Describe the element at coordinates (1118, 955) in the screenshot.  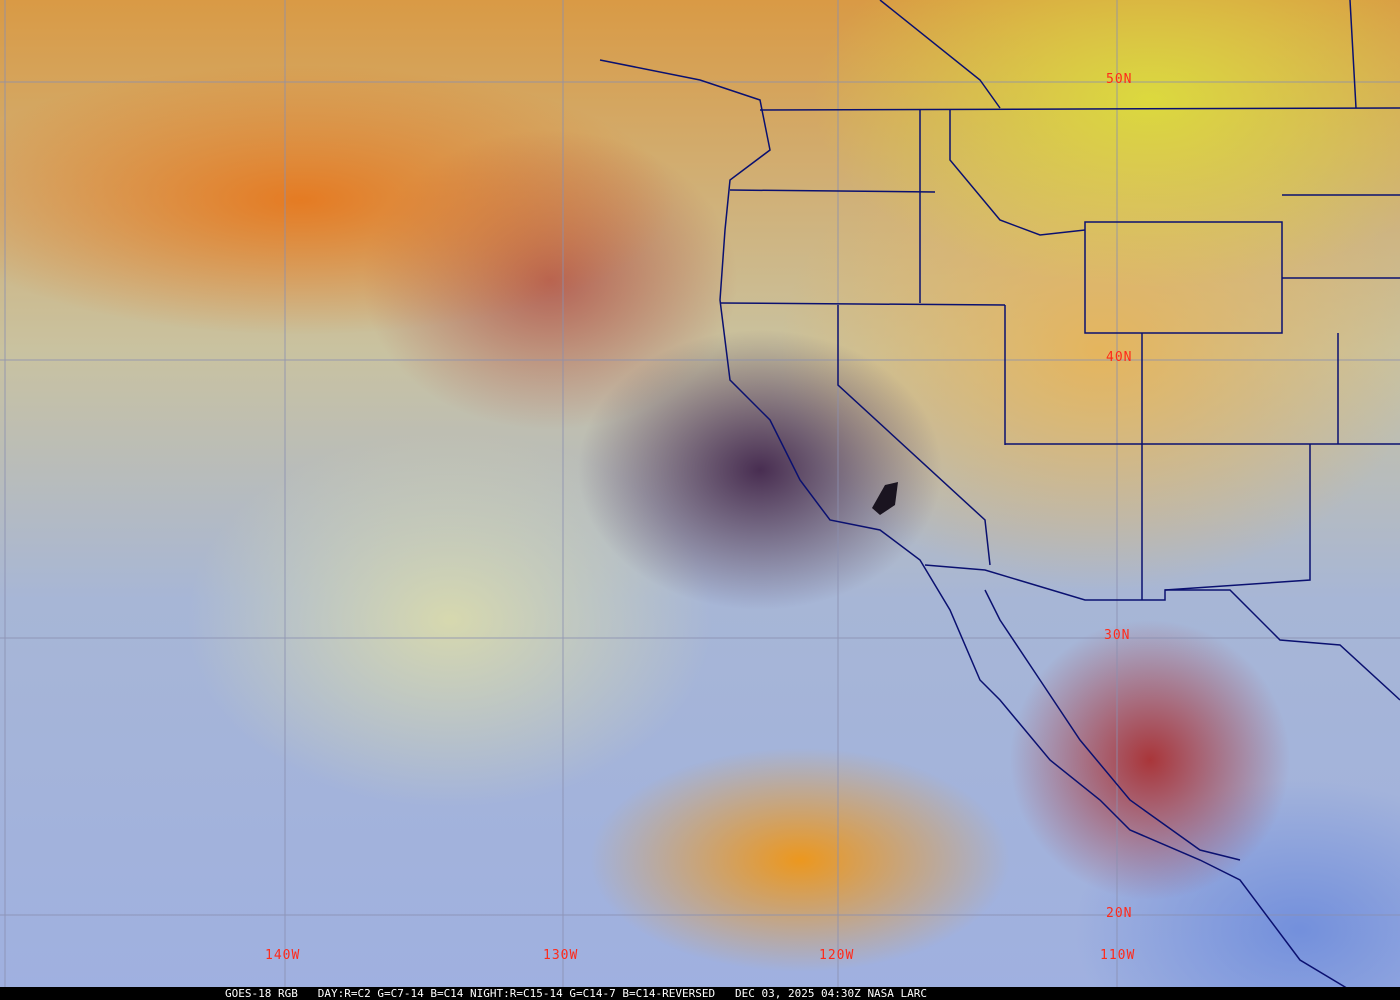
I see `lon-label-110w: 110W` at that location.